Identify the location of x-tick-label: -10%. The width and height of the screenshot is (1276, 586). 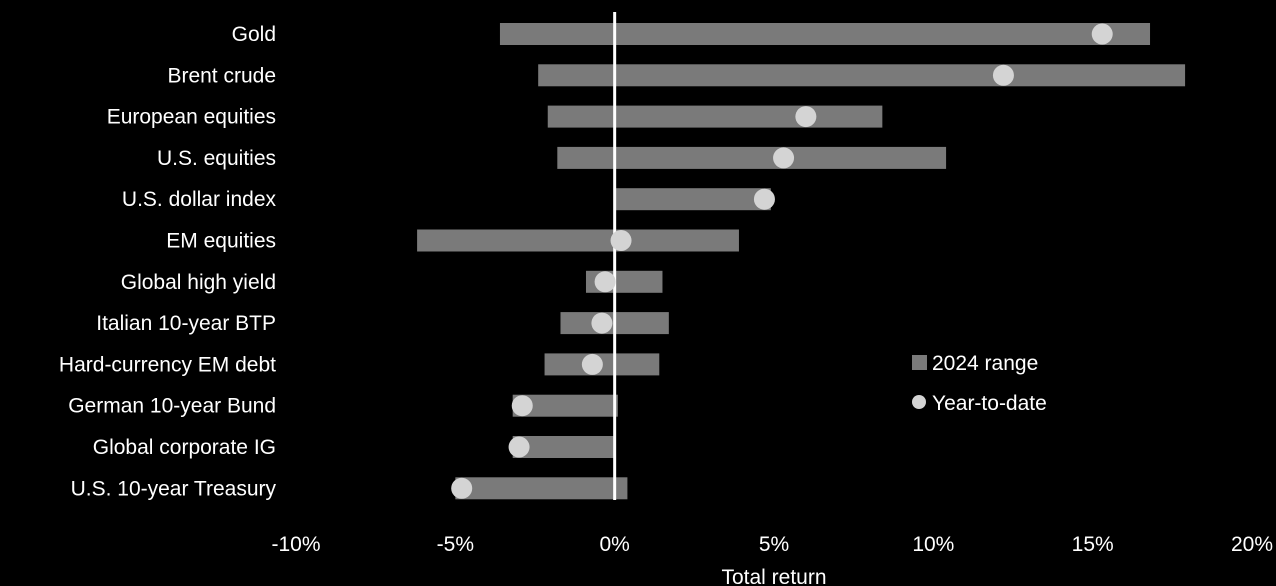
(295, 544).